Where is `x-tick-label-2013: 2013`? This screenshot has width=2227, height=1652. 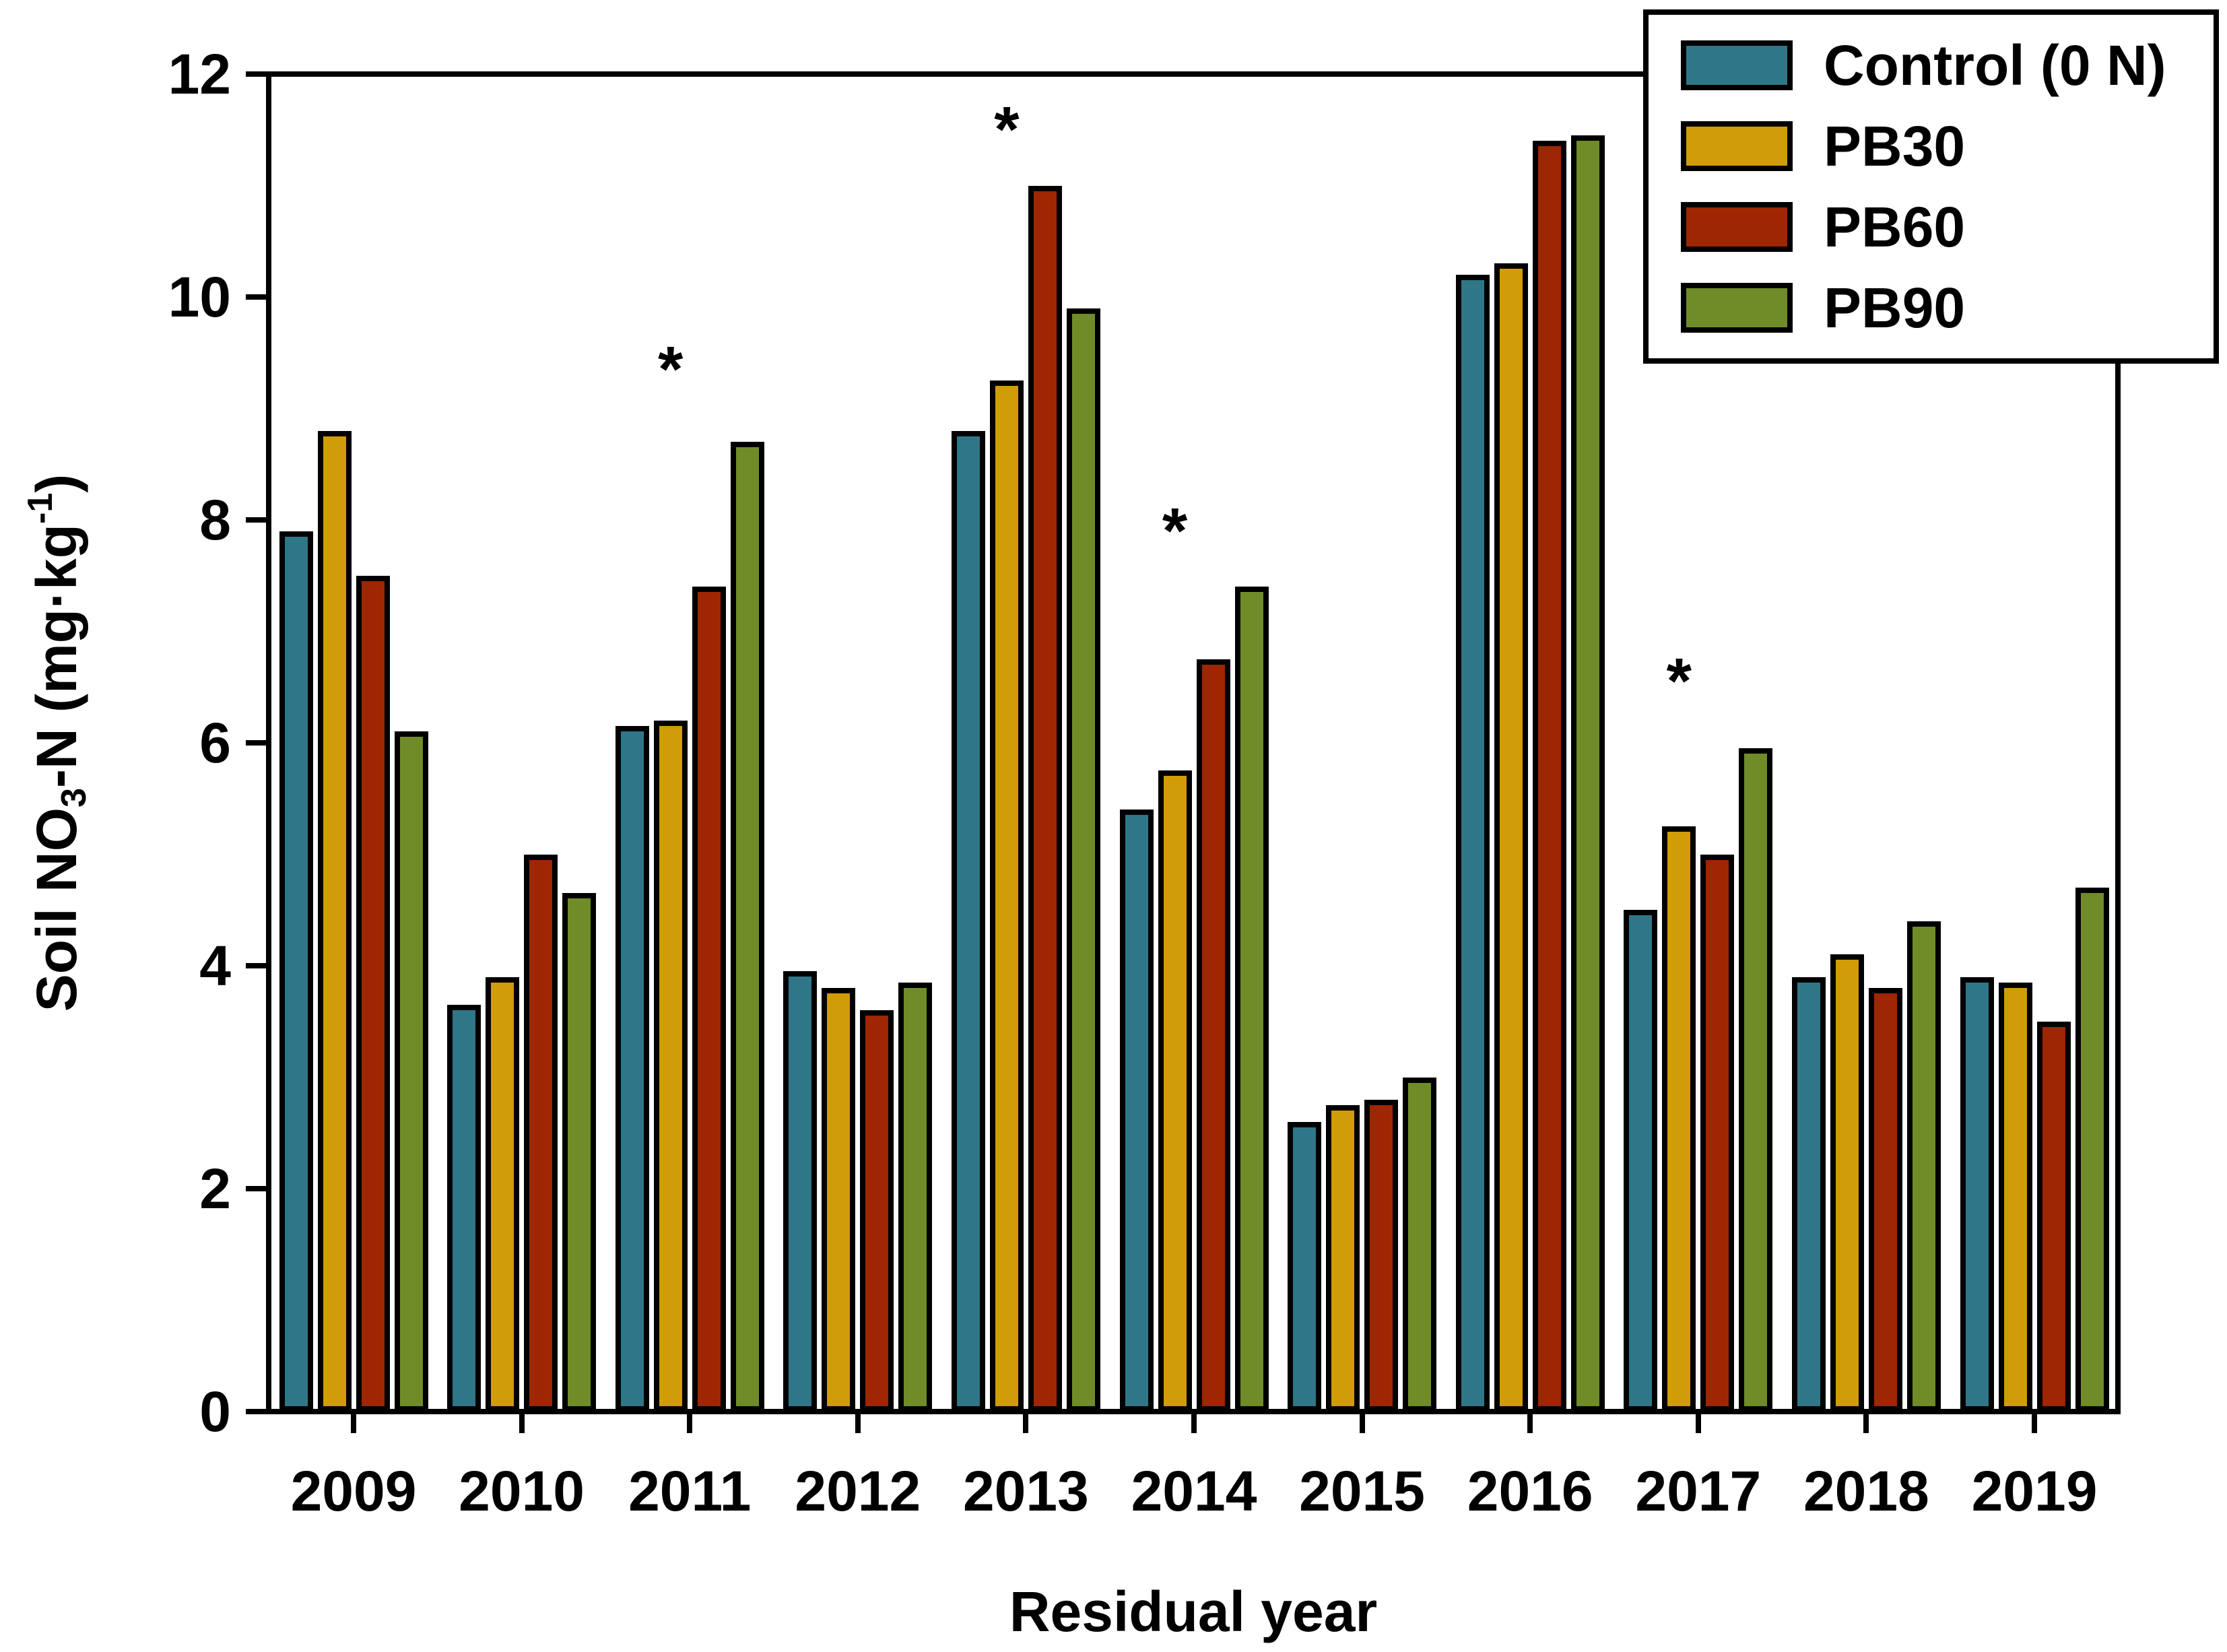 x-tick-label-2013: 2013 is located at coordinates (1025, 1491).